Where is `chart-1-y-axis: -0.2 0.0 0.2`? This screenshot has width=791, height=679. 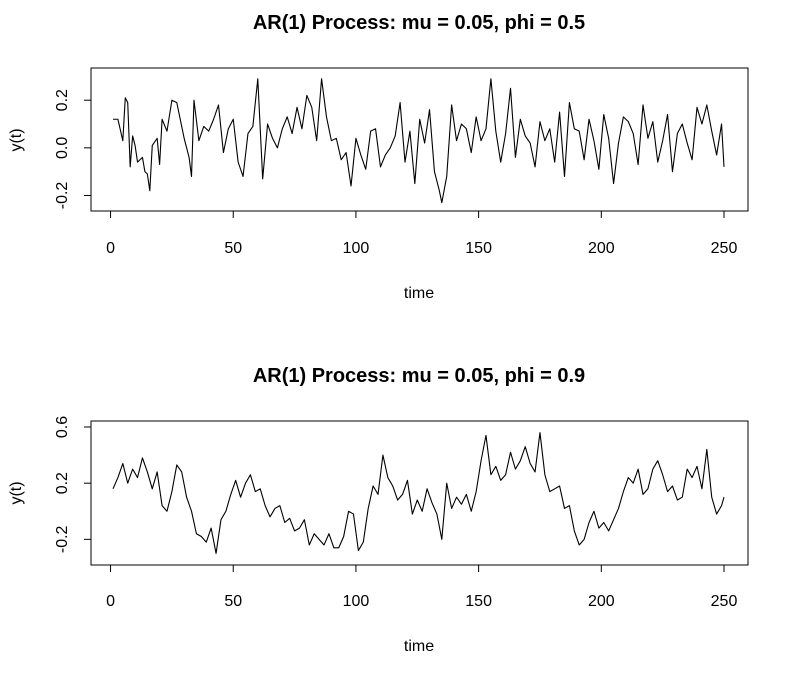 chart-1-y-axis: -0.2 0.0 0.2 is located at coordinates (73, 149).